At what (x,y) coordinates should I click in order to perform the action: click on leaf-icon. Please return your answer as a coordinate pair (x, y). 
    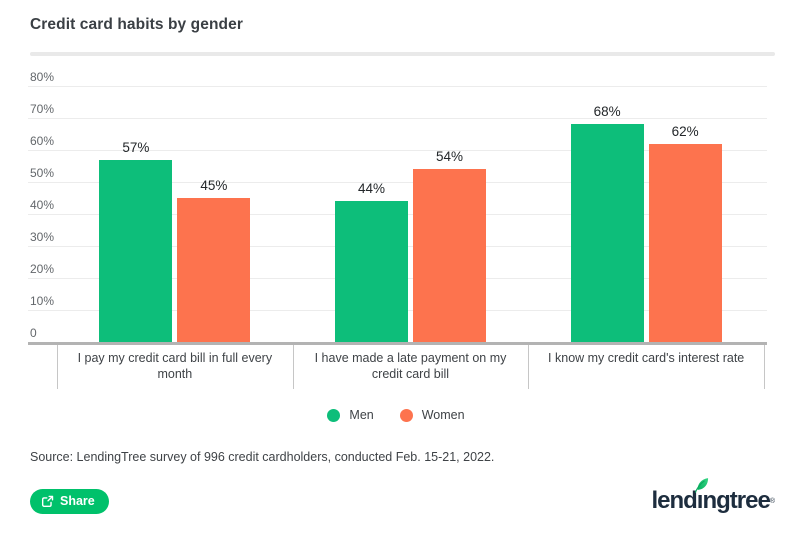
    Looking at the image, I should click on (701, 485).